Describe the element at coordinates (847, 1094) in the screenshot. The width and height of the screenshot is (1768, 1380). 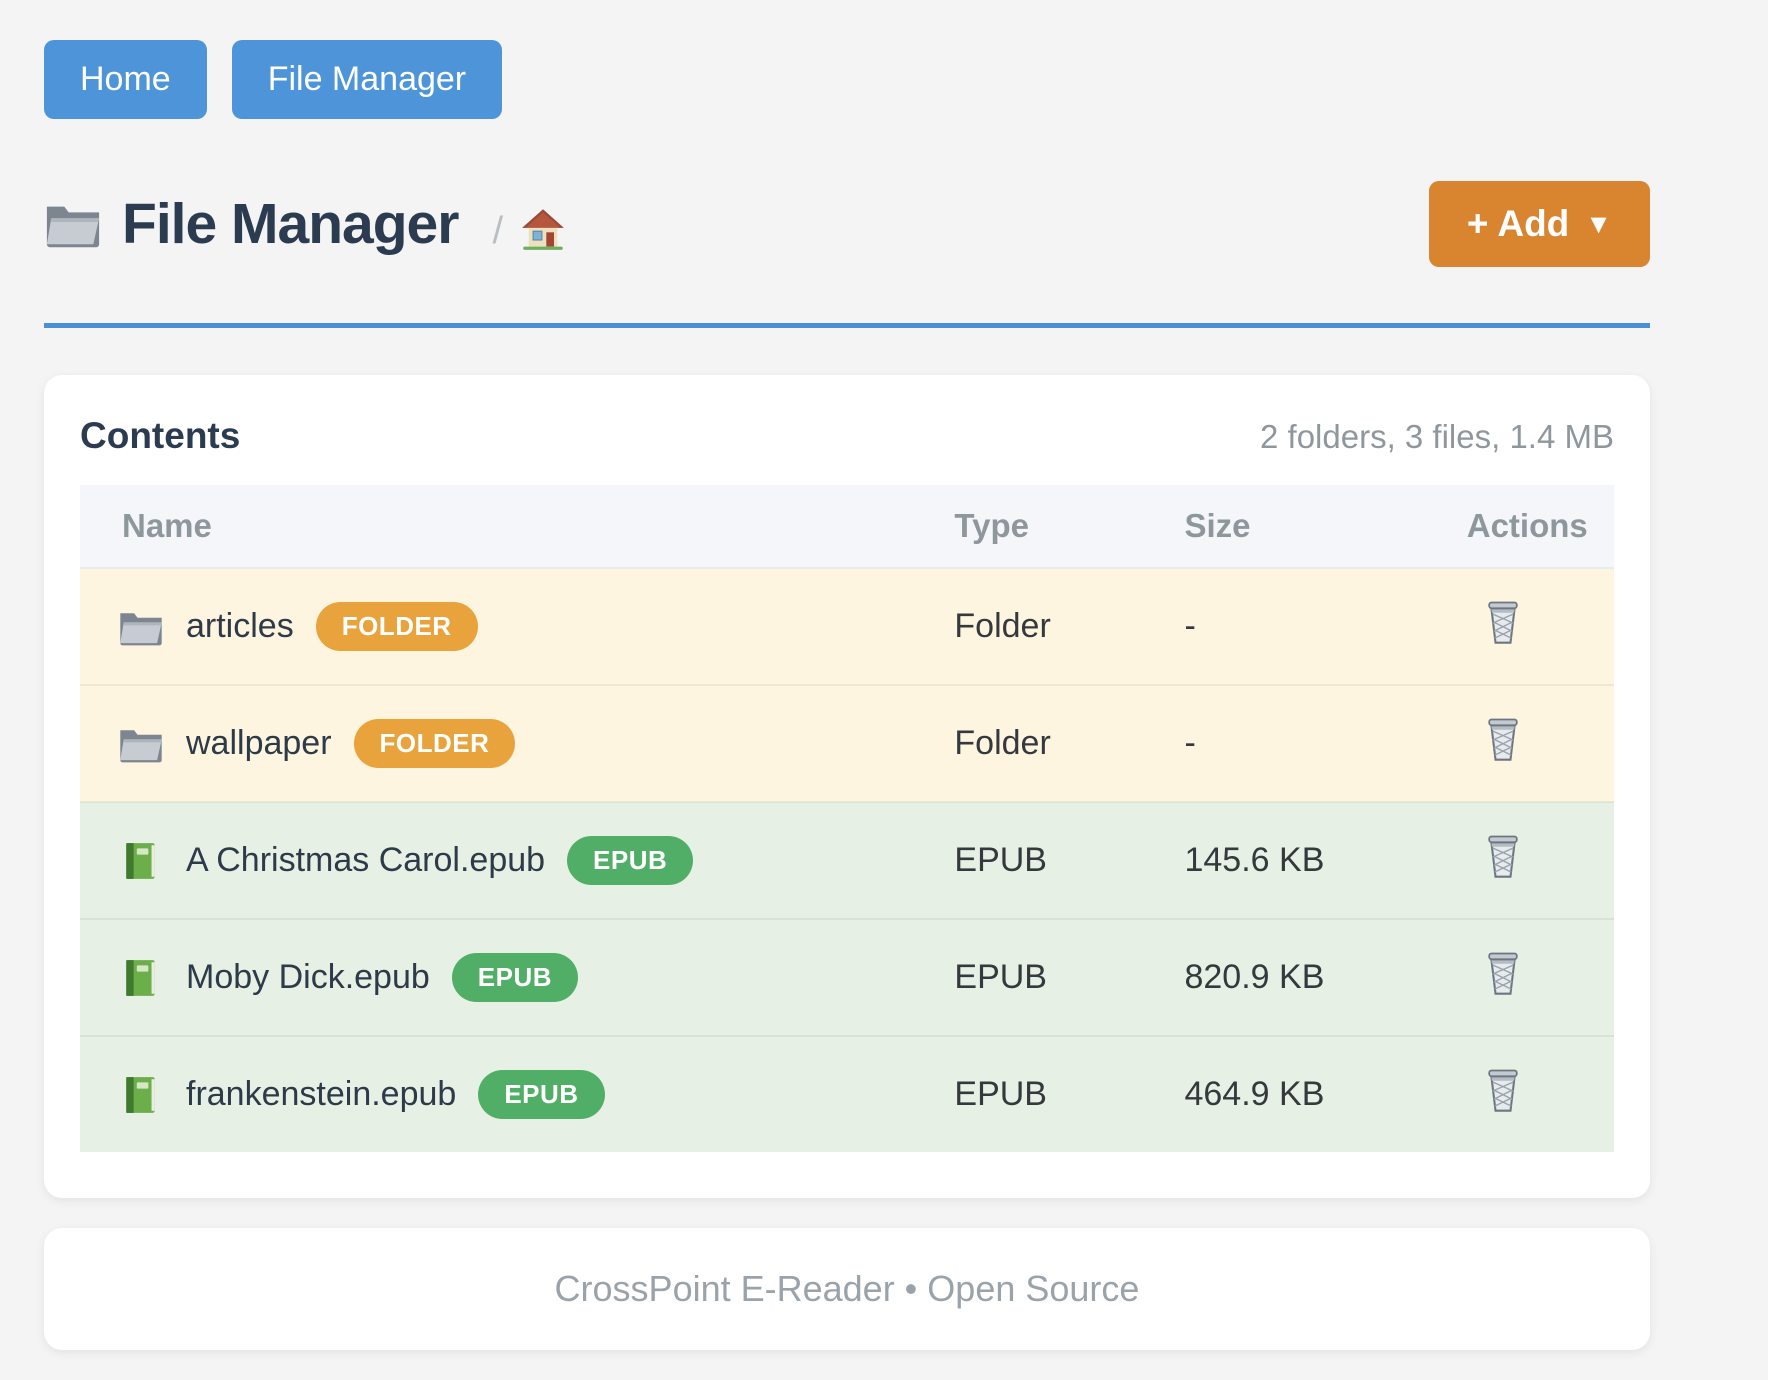
I see `table-row: frankenstein.epub EPUB EPUB 464.9 KB` at that location.